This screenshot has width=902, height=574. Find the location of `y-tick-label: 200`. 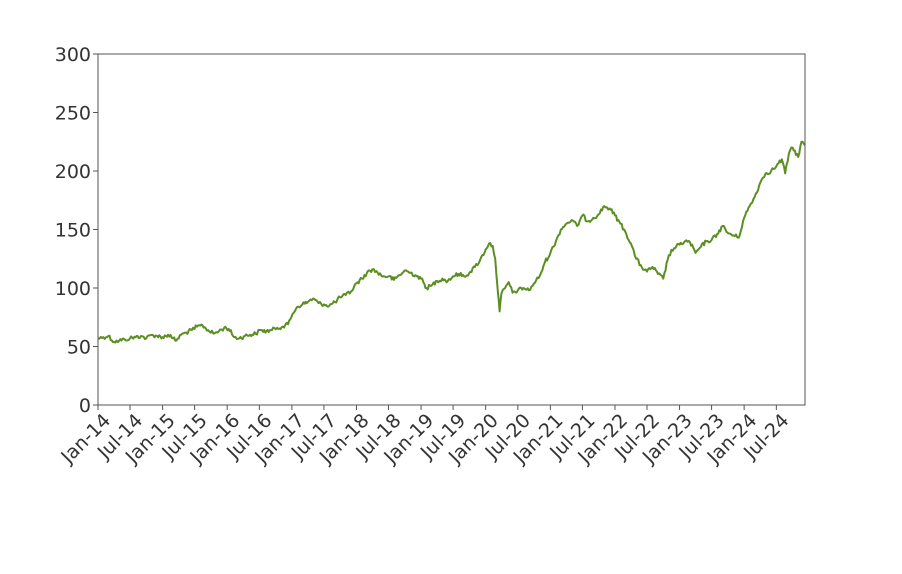

y-tick-label: 200 is located at coordinates (73, 172).